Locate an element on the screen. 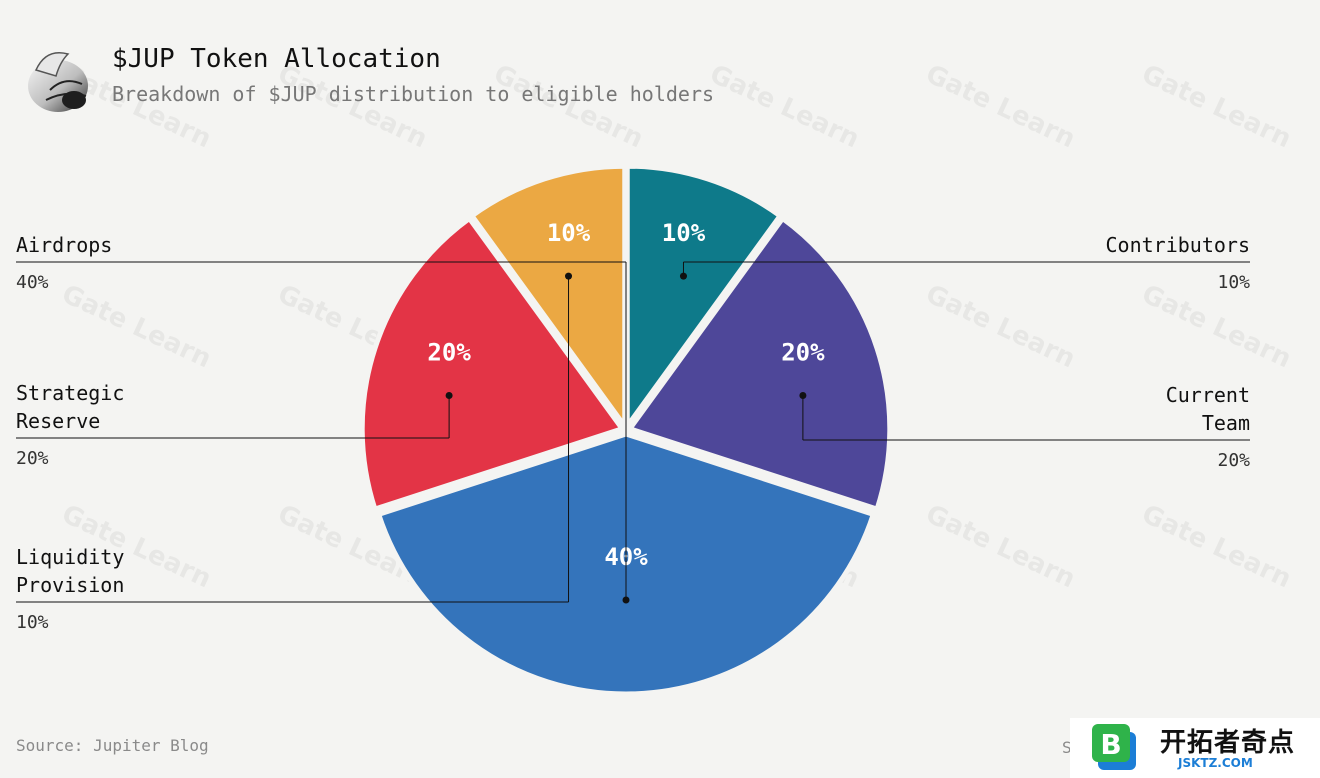  brand-name: 开拓者奇点 is located at coordinates (1228, 743).